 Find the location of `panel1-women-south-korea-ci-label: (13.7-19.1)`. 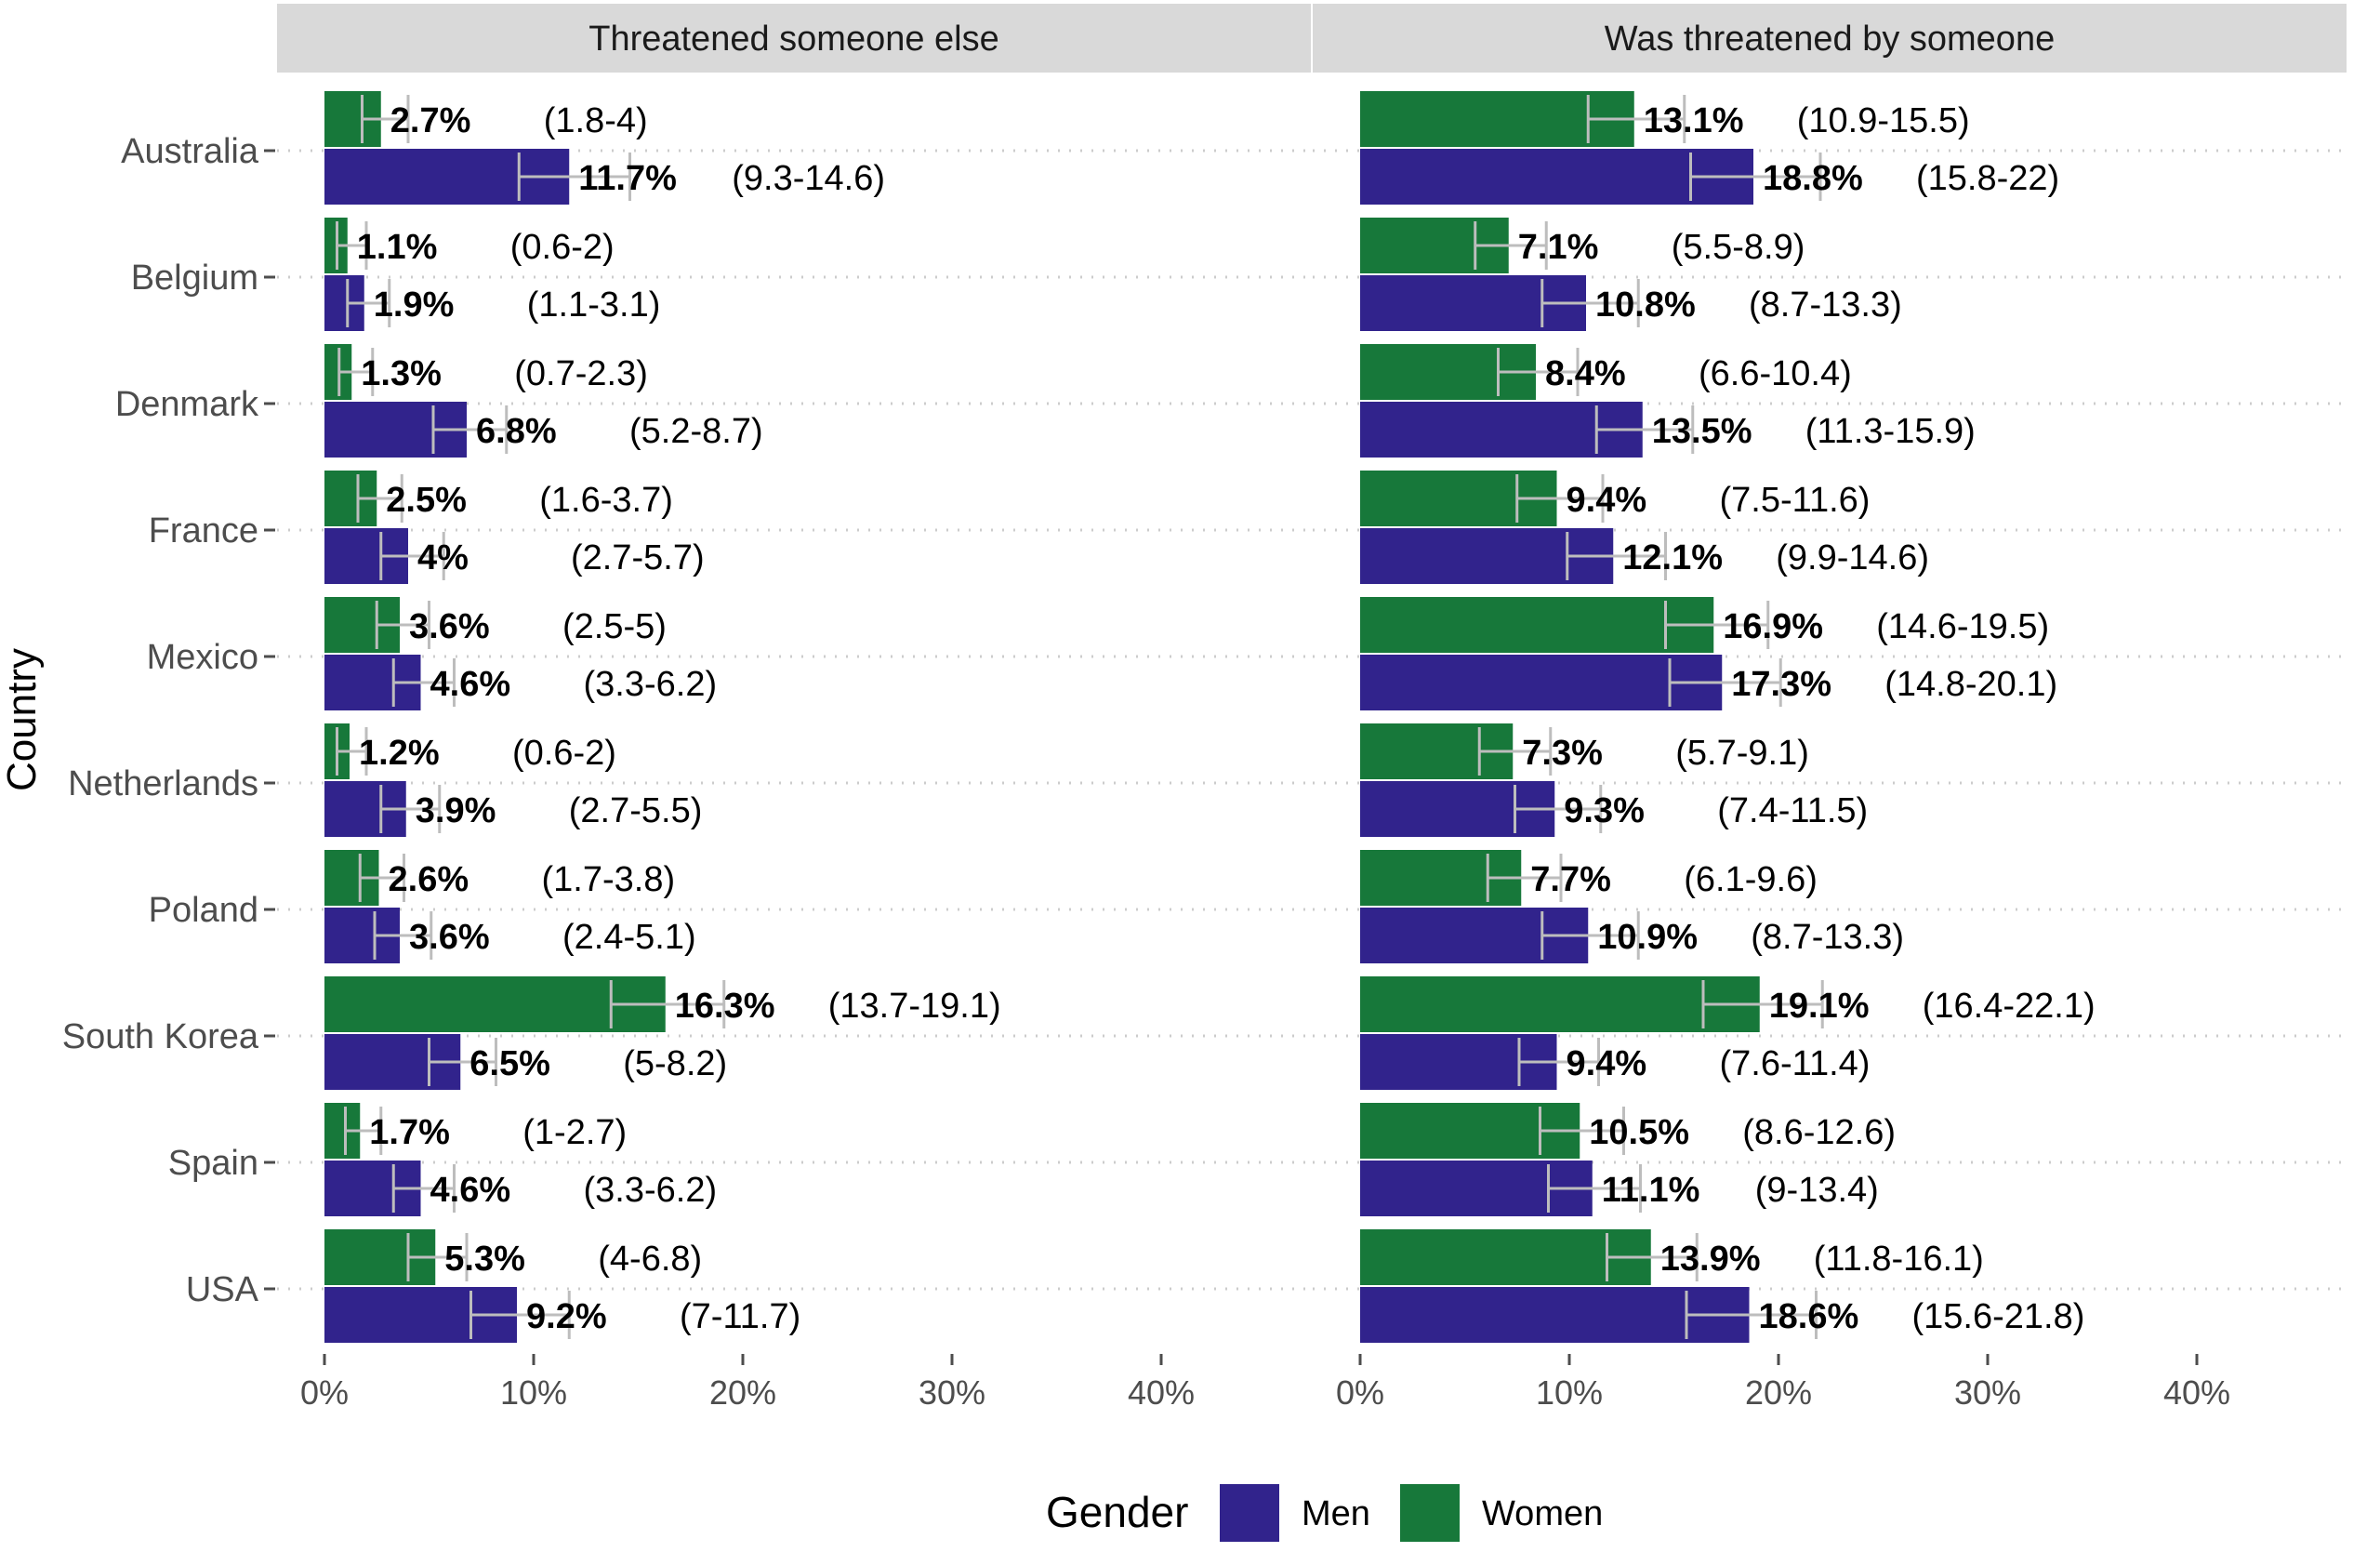

panel1-women-south-korea-ci-label: (13.7-19.1) is located at coordinates (914, 1007).